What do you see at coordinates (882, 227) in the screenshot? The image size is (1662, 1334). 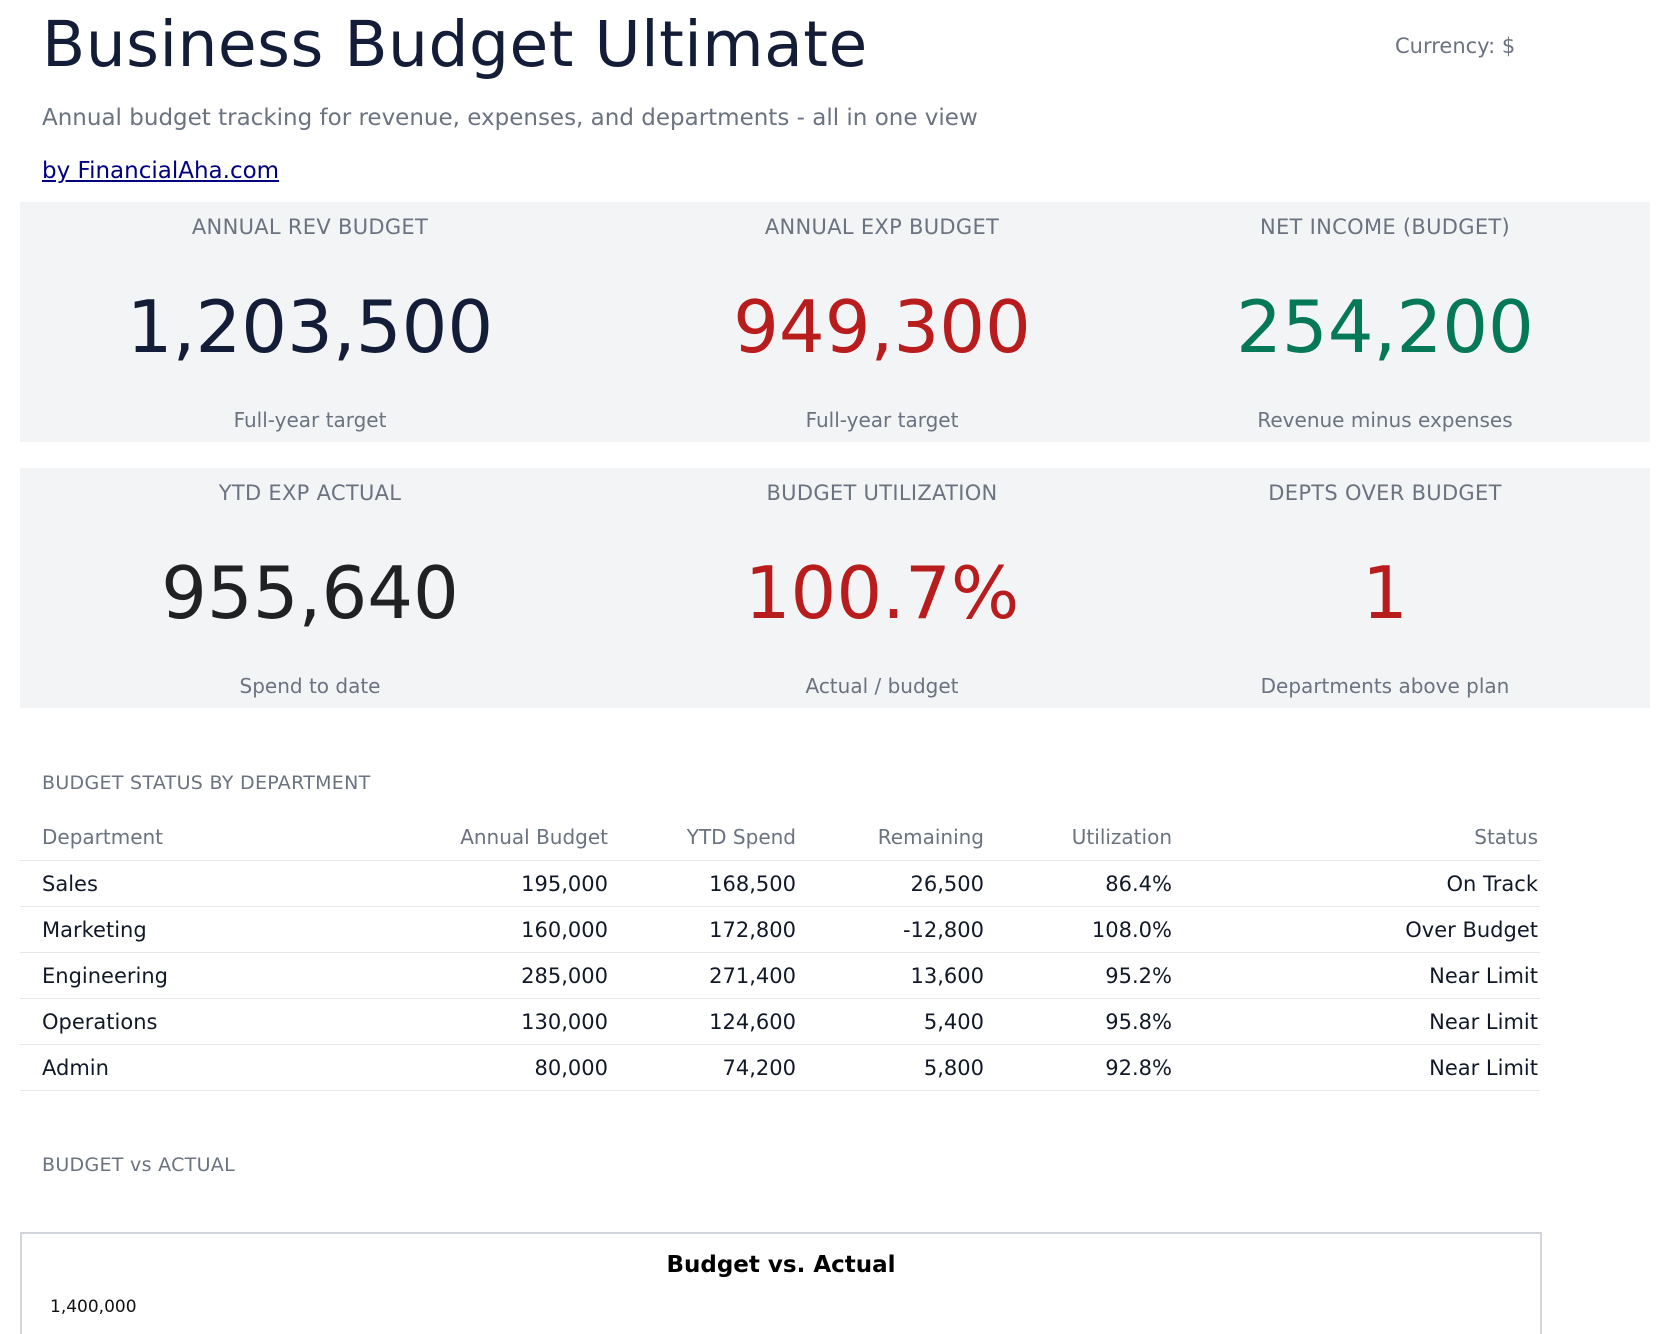 I see `kpi-label: ANNUAL EXP BUDGET` at bounding box center [882, 227].